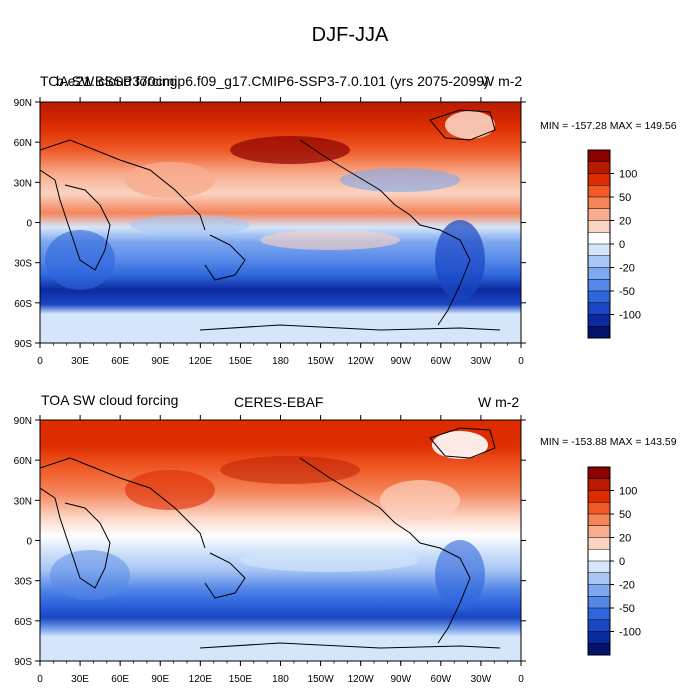 This screenshot has height=700, width=700. Describe the element at coordinates (110, 400) in the screenshot. I see `panel2-left-title: TOA SW cloud forcing` at that location.